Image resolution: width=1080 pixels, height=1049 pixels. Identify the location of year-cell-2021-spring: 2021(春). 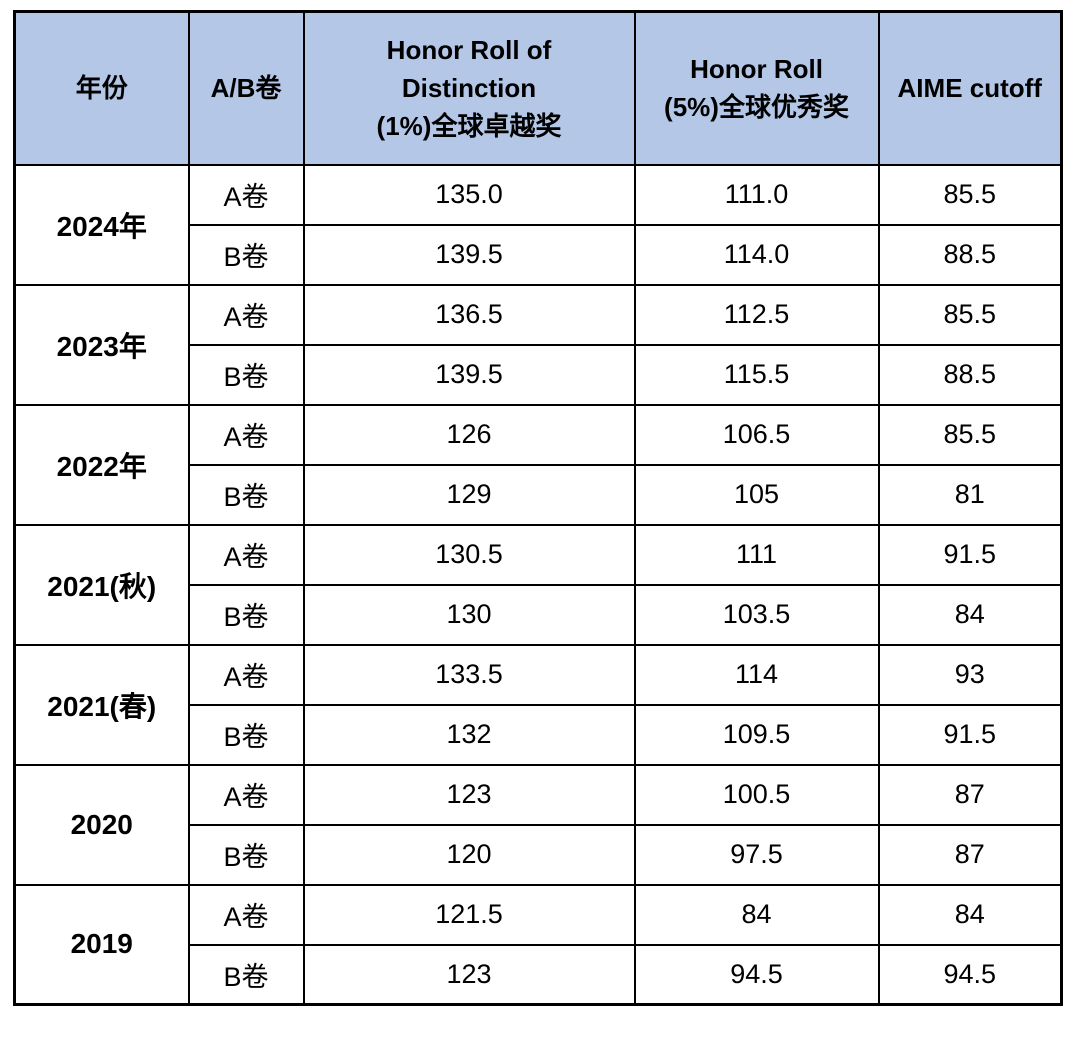
(101, 704).